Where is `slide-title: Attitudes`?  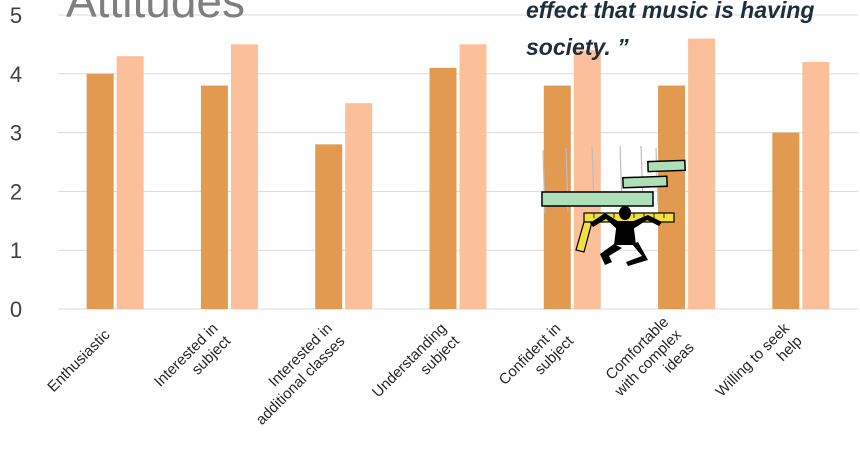
slide-title: Attitudes is located at coordinates (155, 13).